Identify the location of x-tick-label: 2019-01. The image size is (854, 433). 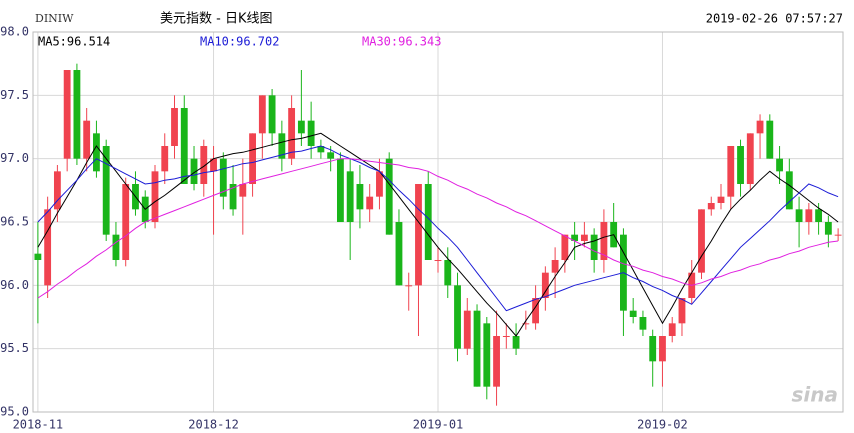
(438, 425).